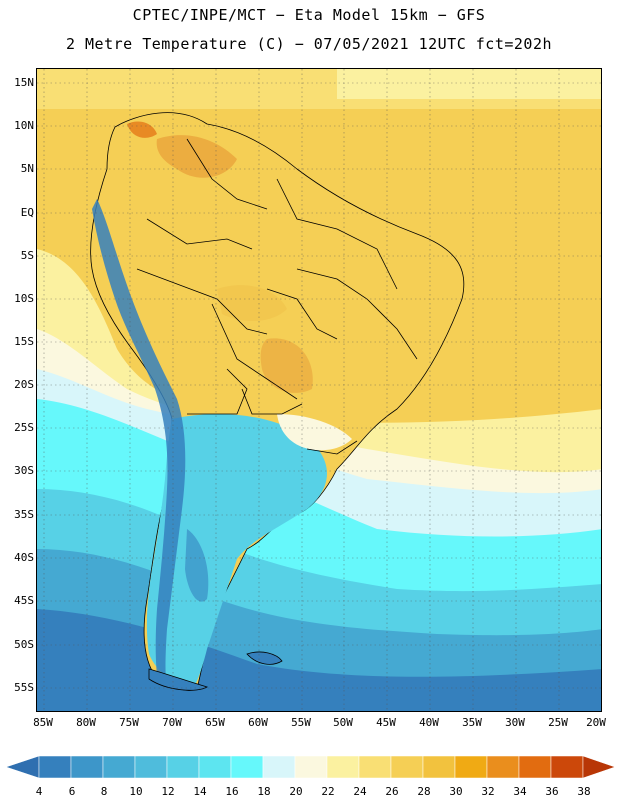 Image resolution: width=618 pixels, height=800 pixels. I want to click on colorbar-label-6: 6, so click(72, 791).